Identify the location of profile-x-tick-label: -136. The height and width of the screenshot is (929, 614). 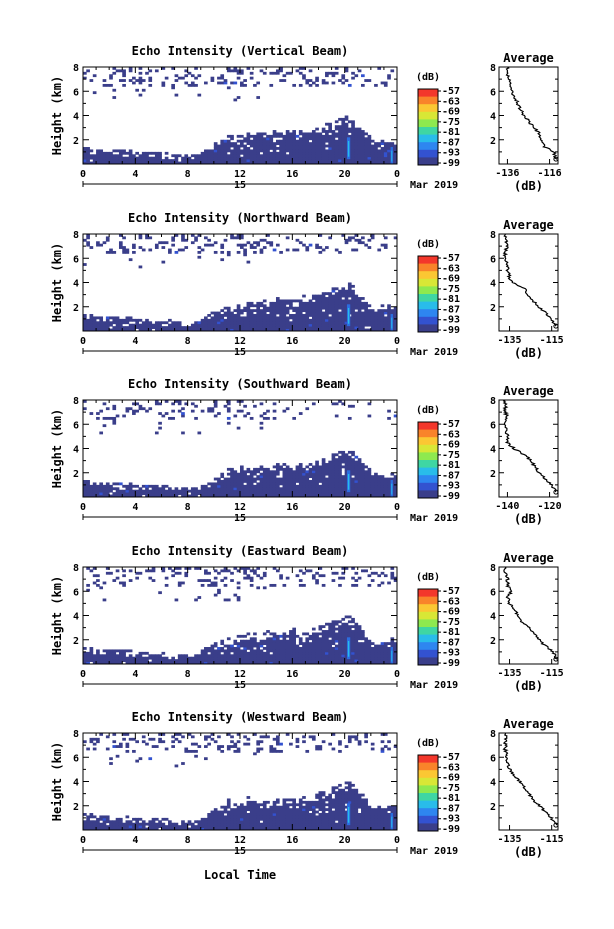
(507, 173).